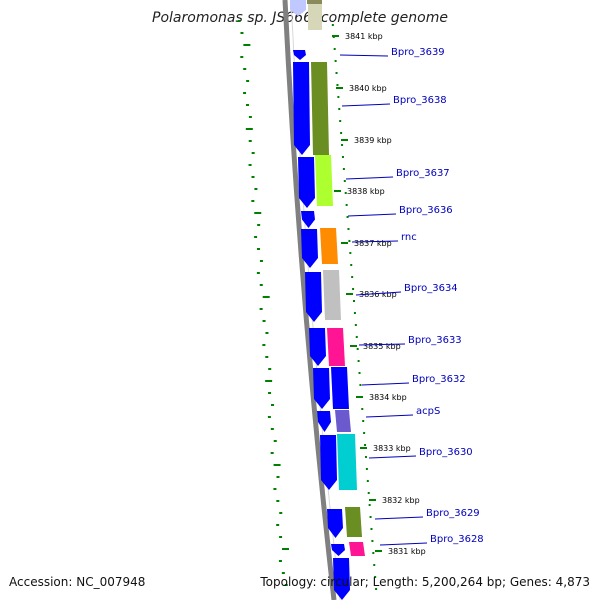  Describe the element at coordinates (435, 340) in the screenshot. I see `gene-label: Bpro_3633` at that location.